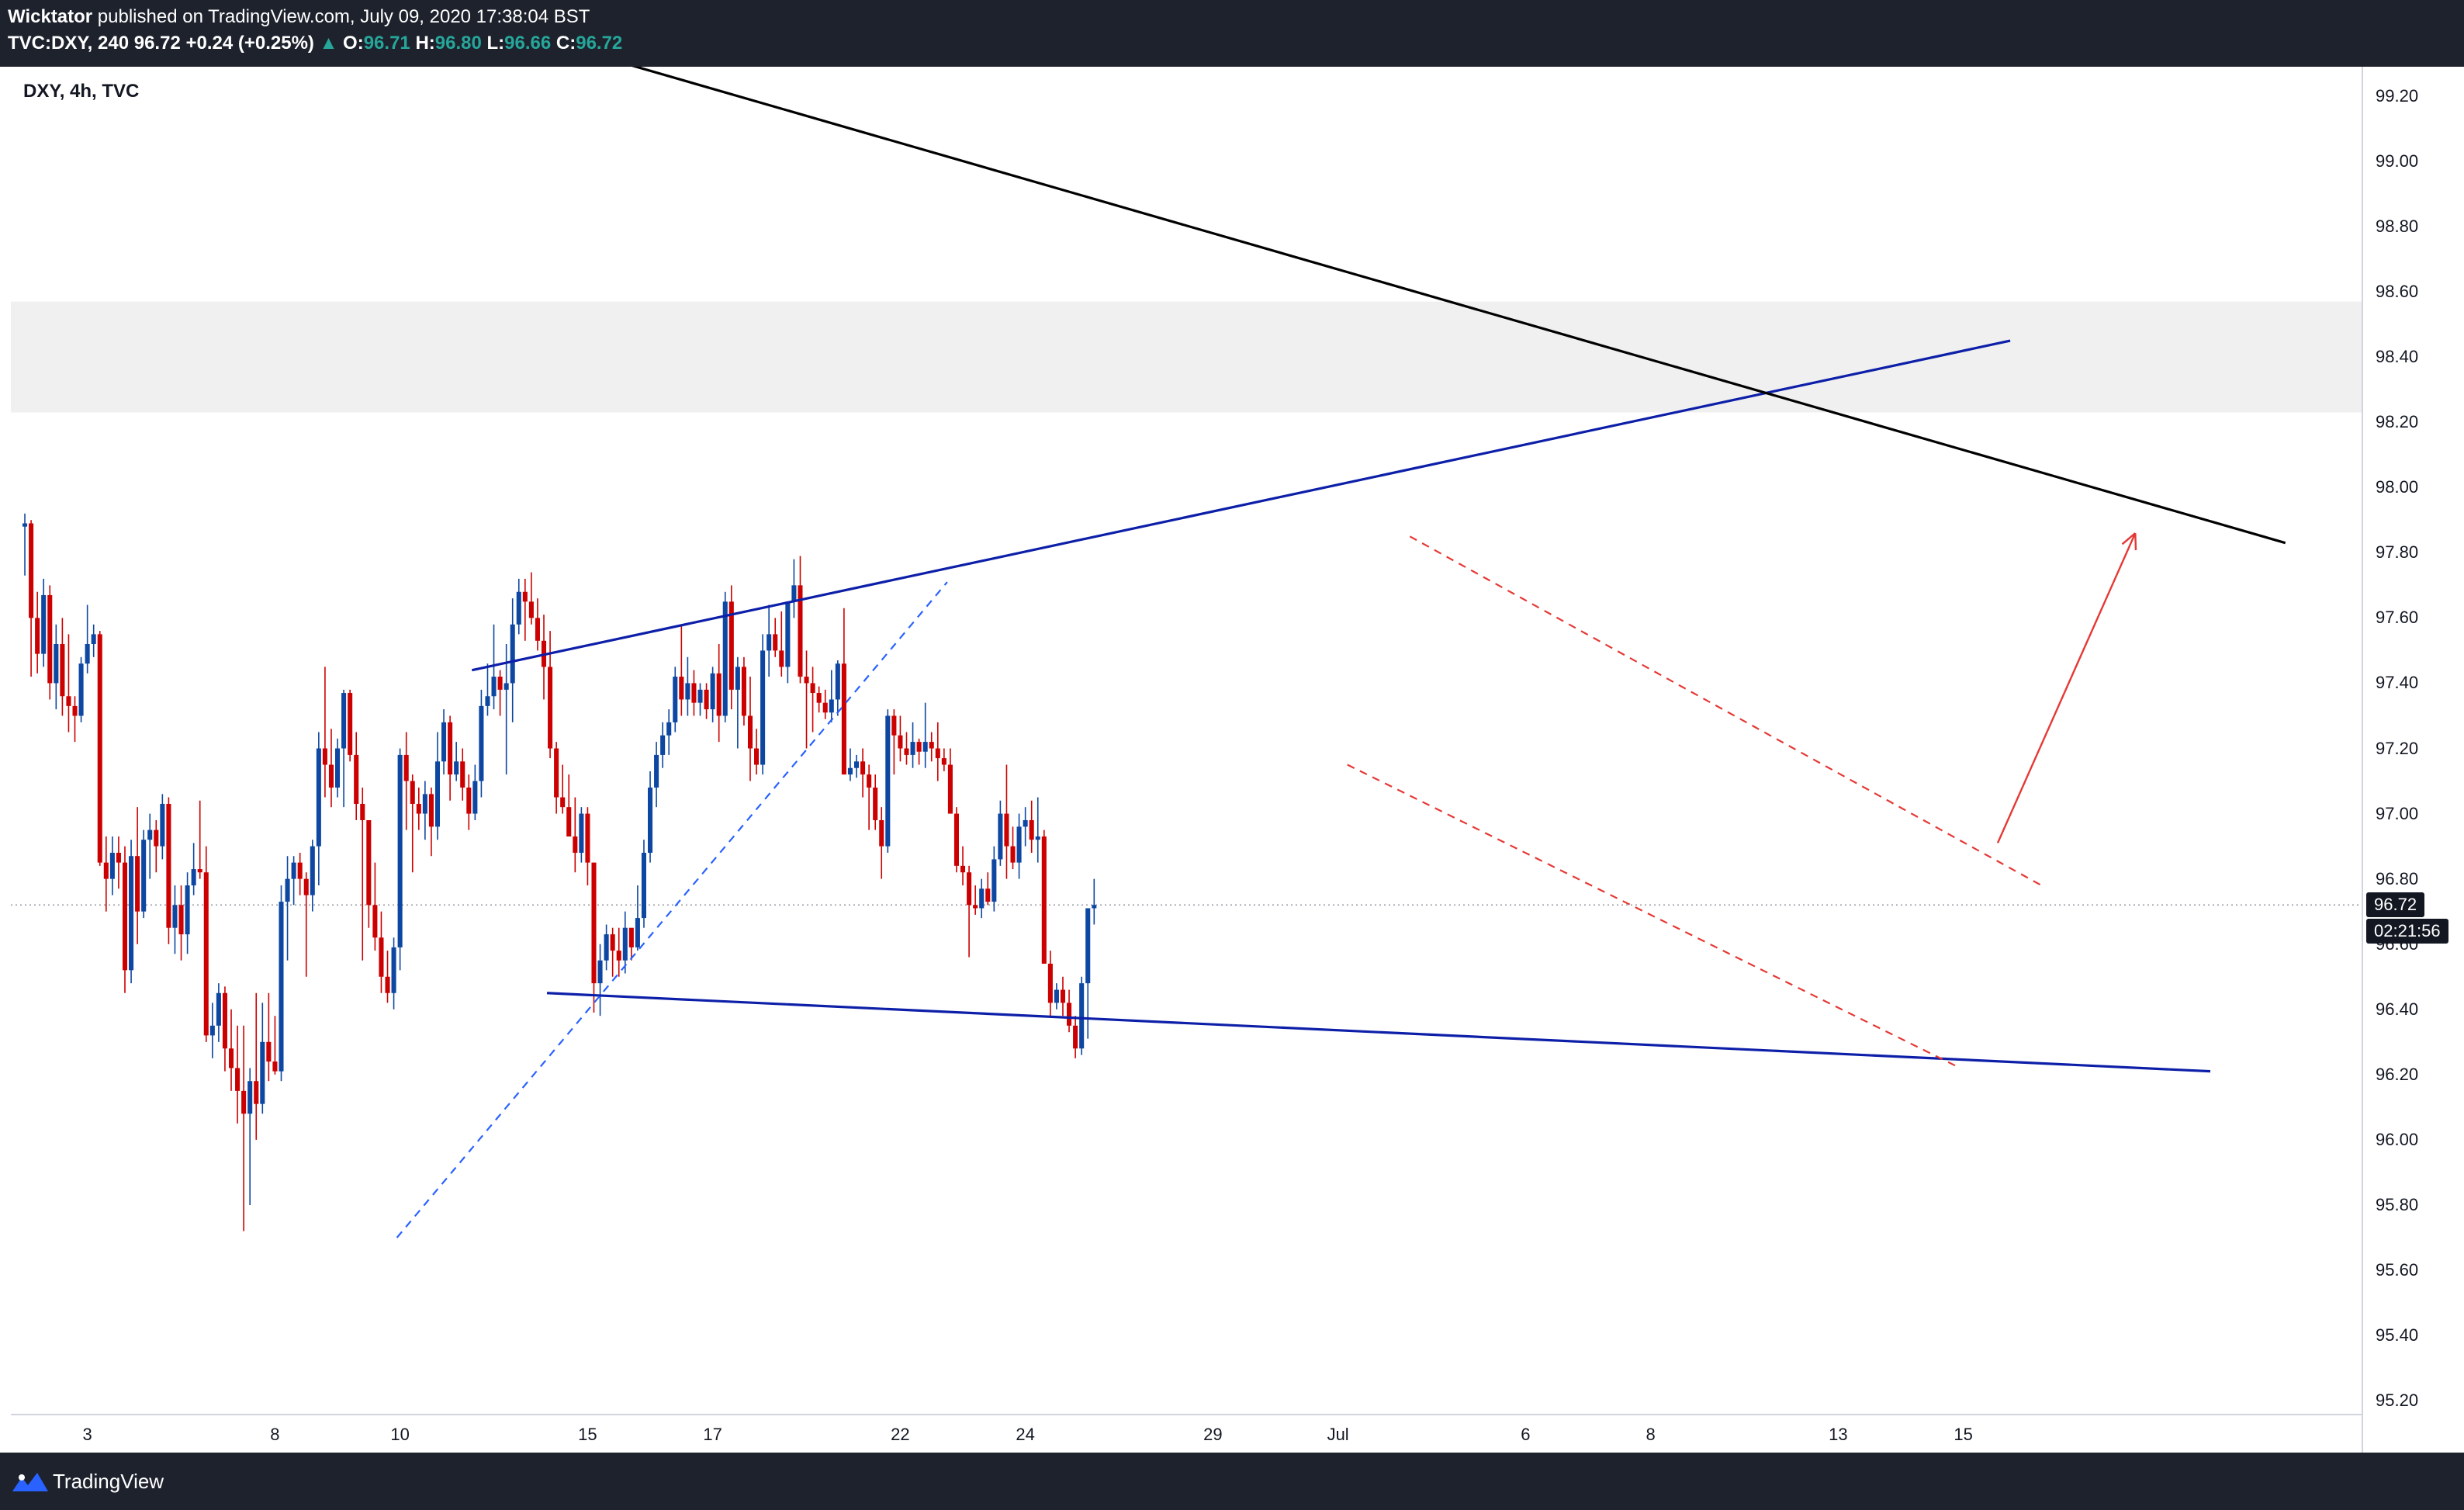  What do you see at coordinates (672, 910) in the screenshot?
I see `trendline-blue-dashed` at bounding box center [672, 910].